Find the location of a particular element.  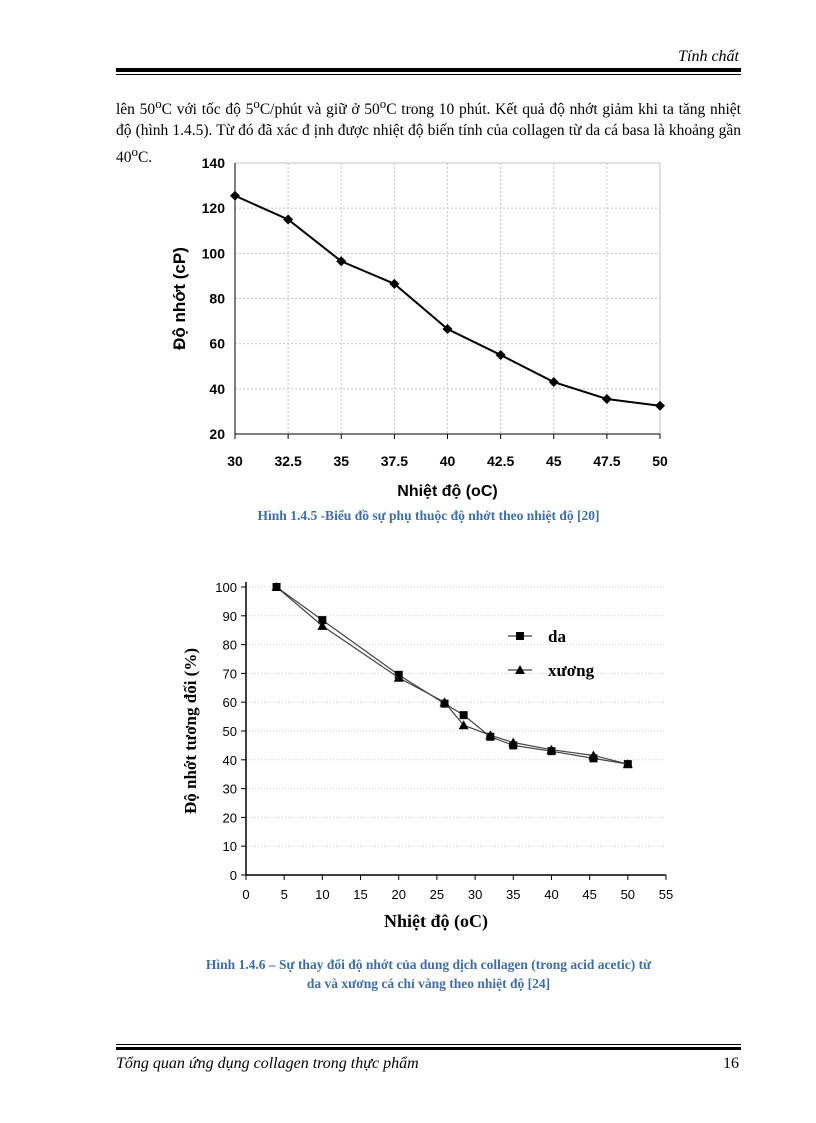

x-tick-label-42.5: 42.5 is located at coordinates (500, 461).